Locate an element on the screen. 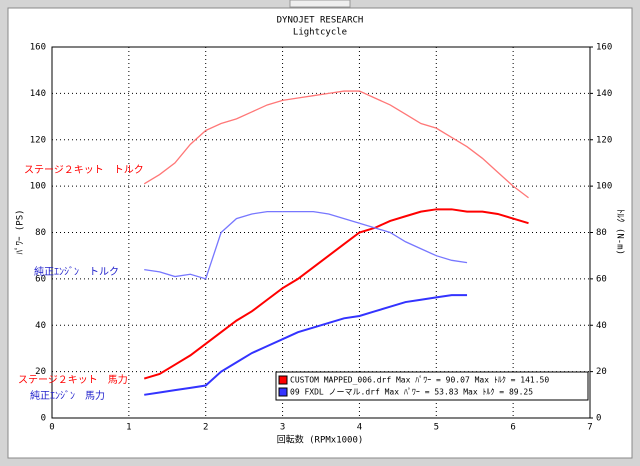 This screenshot has height=466, width=640. y2-tick-label: 80 is located at coordinates (601, 233).